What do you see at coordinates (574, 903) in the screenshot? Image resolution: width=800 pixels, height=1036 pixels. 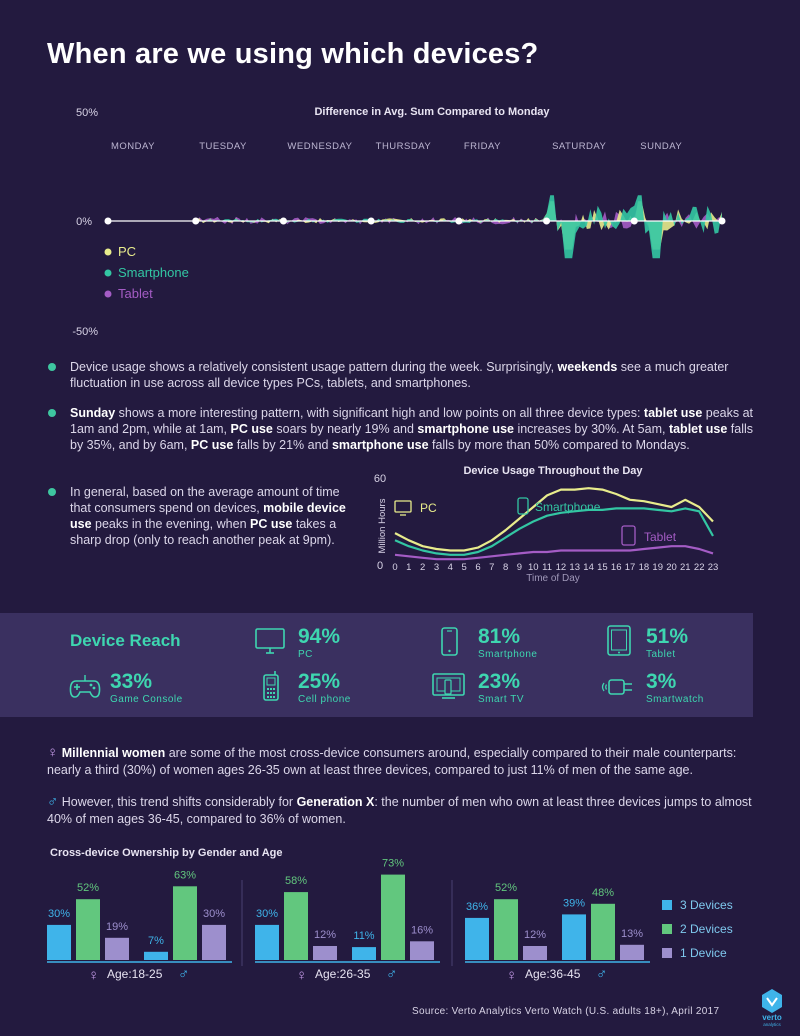 I see `ownership-value-label: 39%` at bounding box center [574, 903].